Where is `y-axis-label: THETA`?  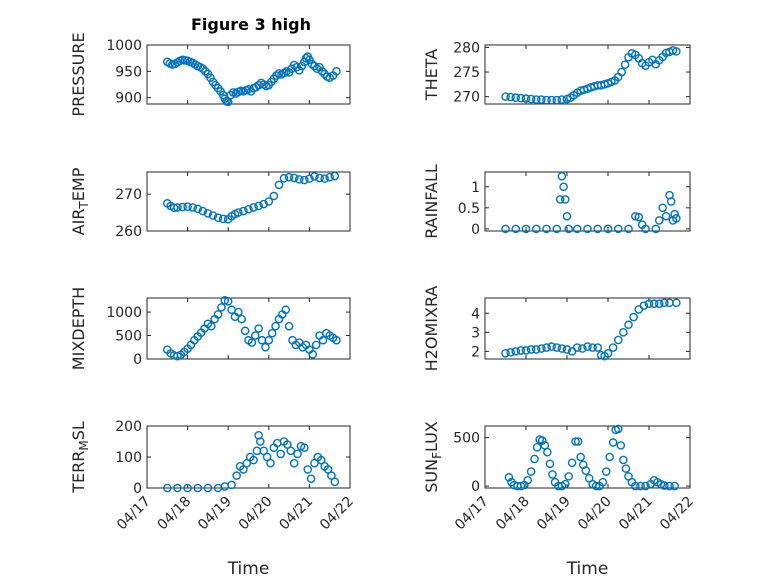 y-axis-label: THETA is located at coordinates (431, 75).